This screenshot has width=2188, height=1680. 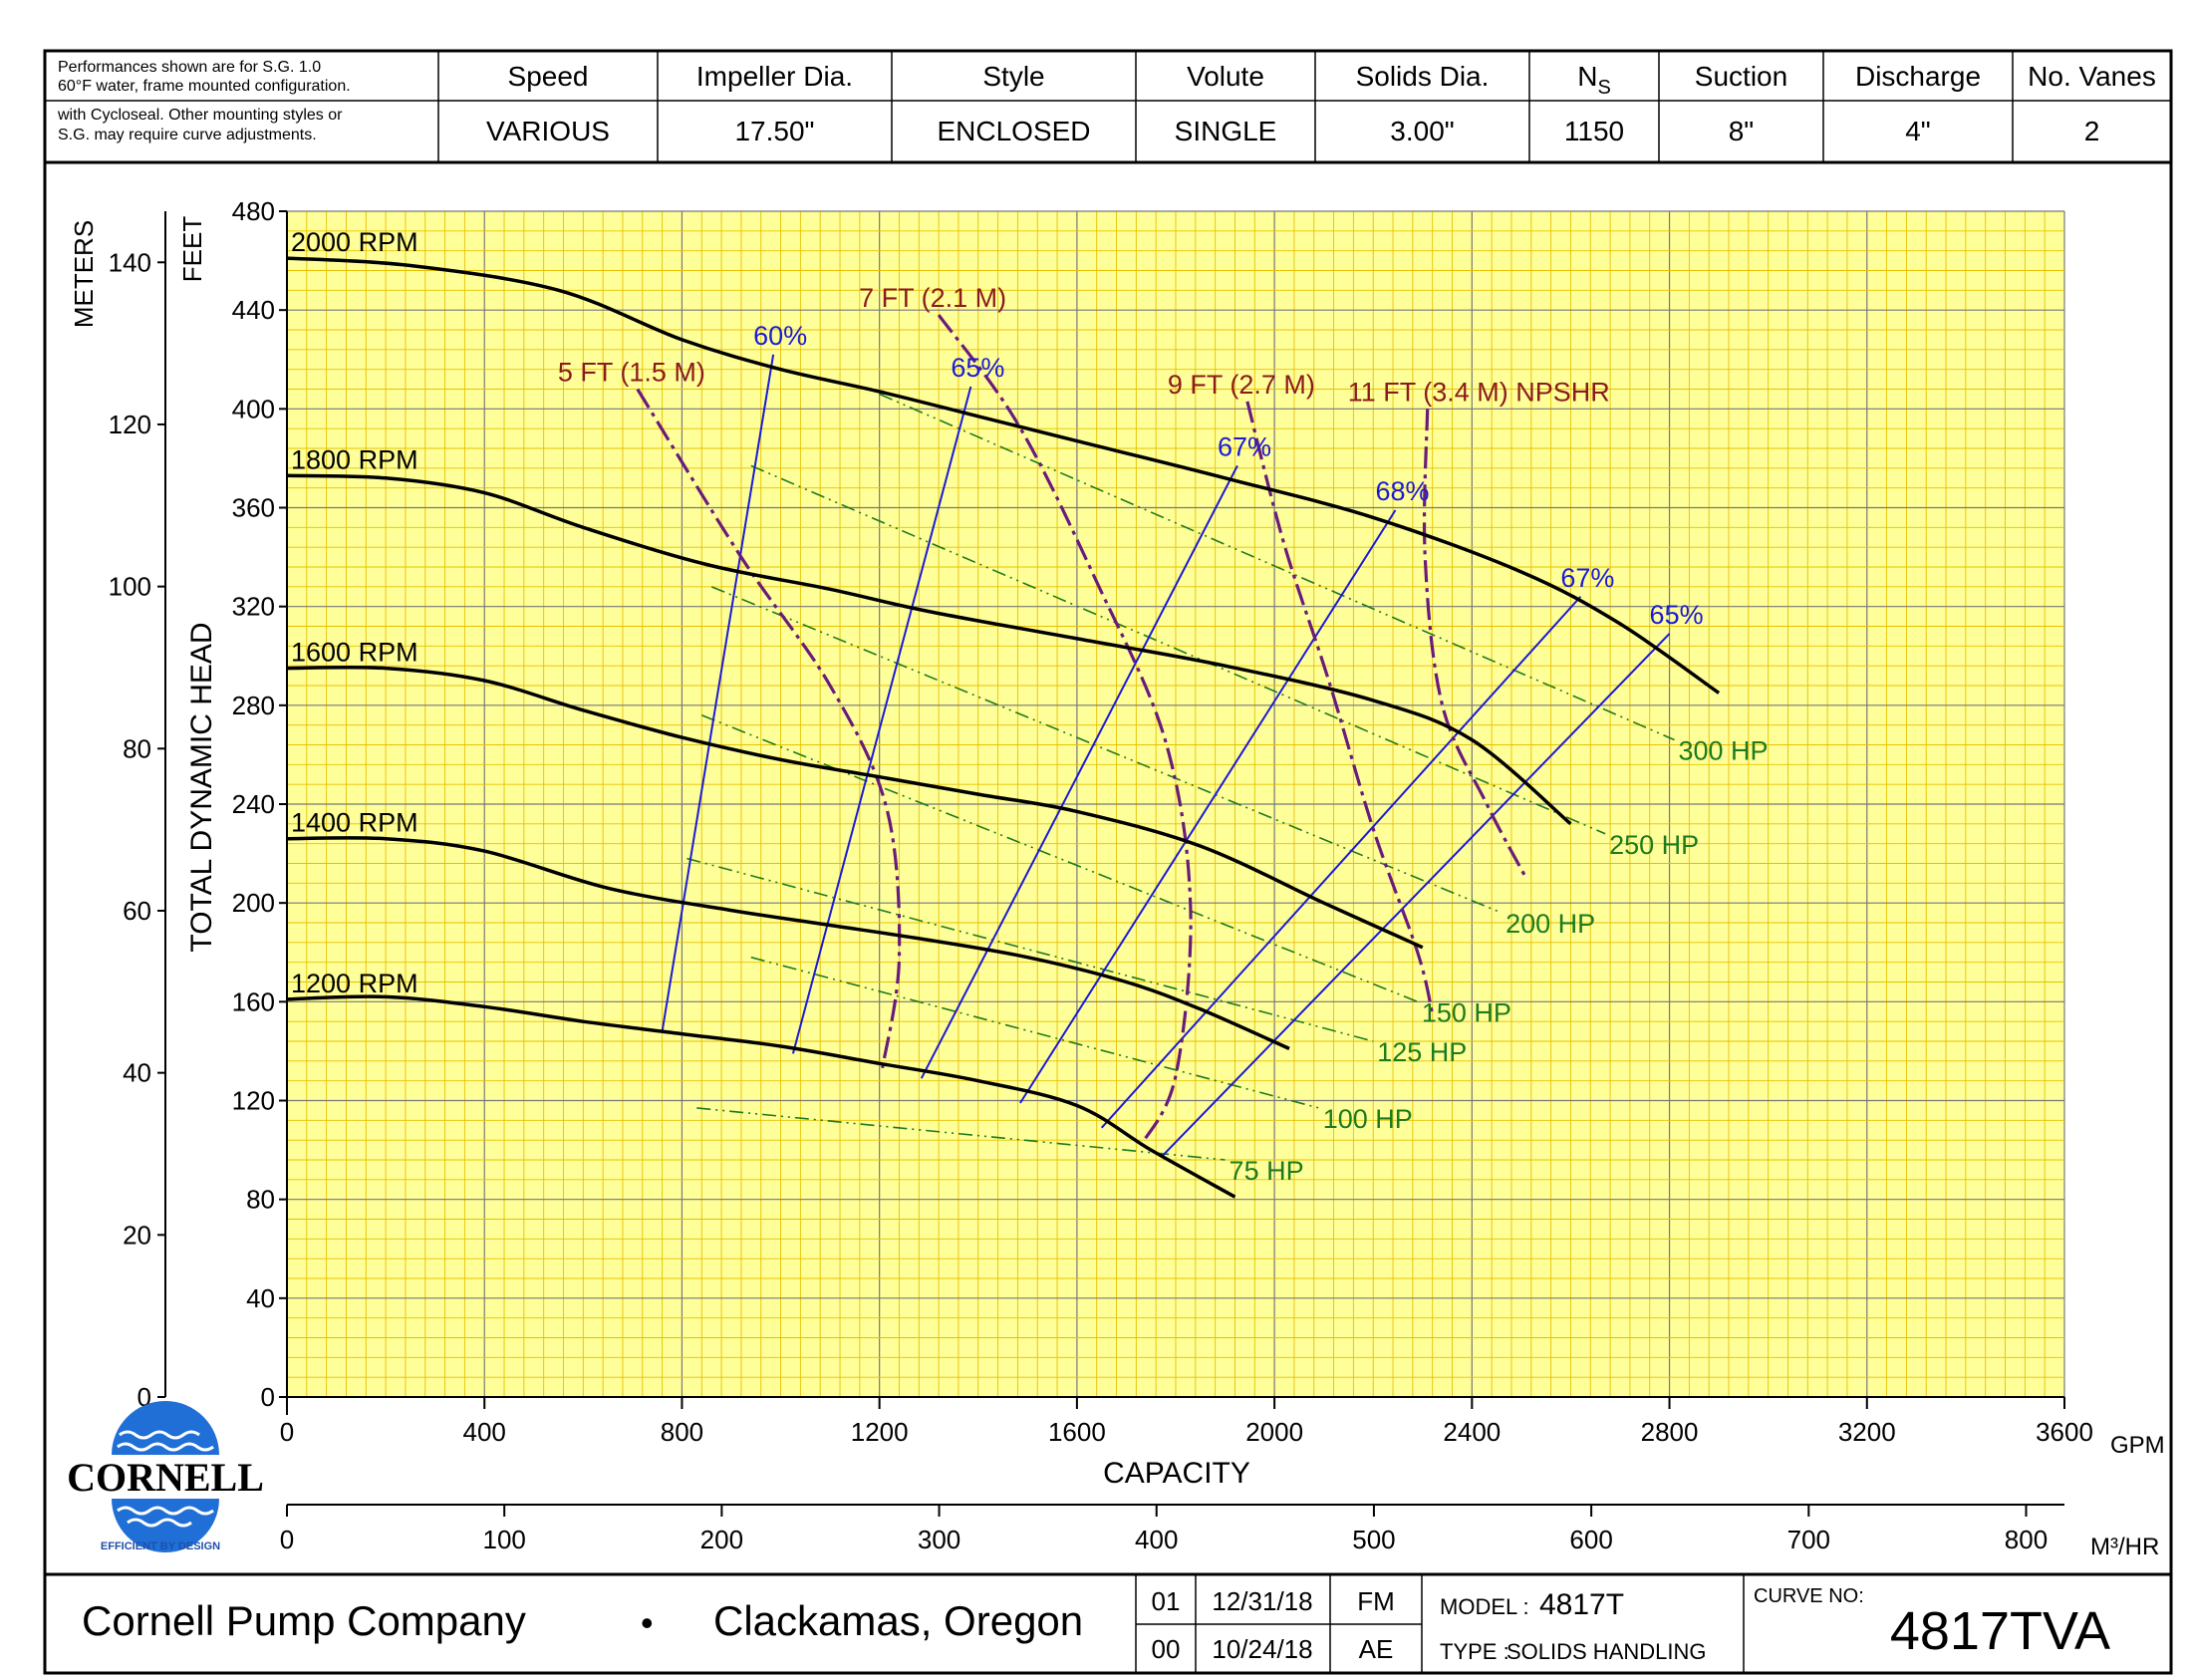 I want to click on gpm-tick-label: 3200, so click(x=1867, y=1432).